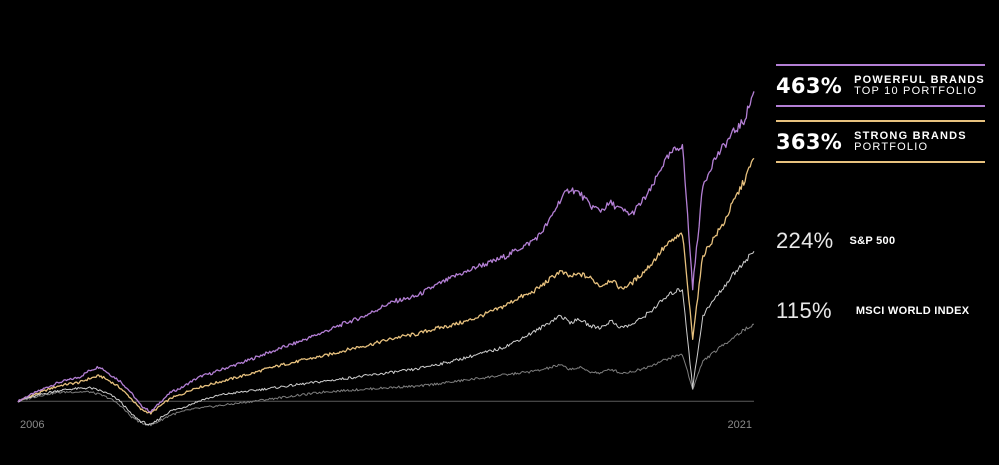 The height and width of the screenshot is (465, 999). I want to click on legend-series-name: STRONG BRANDS, so click(910, 136).